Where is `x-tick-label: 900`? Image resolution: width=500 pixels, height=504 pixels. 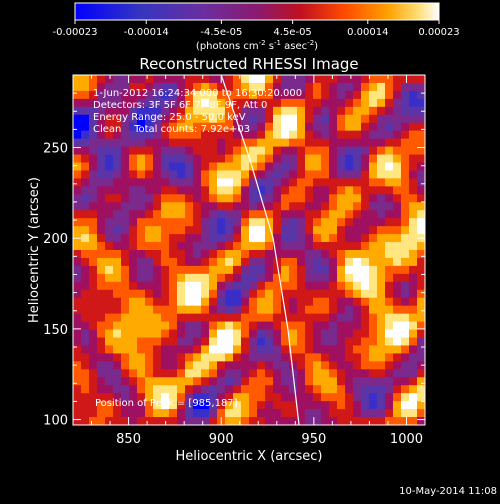
x-tick-label: 900 is located at coordinates (221, 439).